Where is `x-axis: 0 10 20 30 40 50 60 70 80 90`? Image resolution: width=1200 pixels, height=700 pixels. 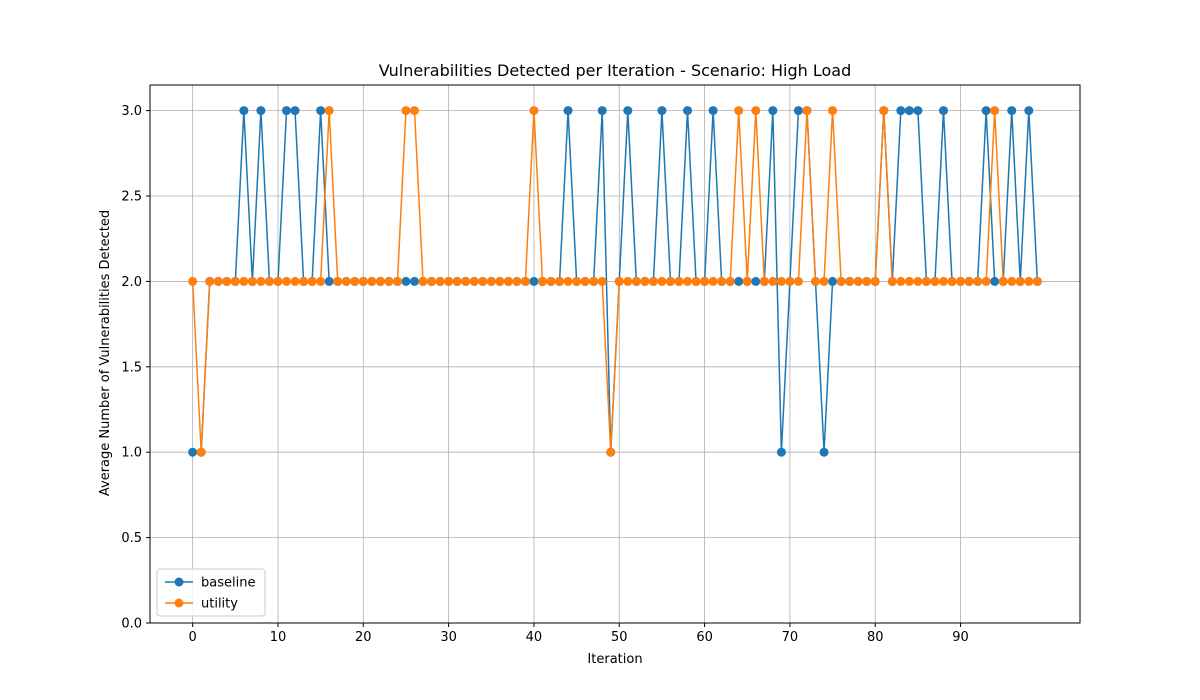 x-axis: 0 10 20 30 40 50 60 70 80 90 is located at coordinates (579, 634).